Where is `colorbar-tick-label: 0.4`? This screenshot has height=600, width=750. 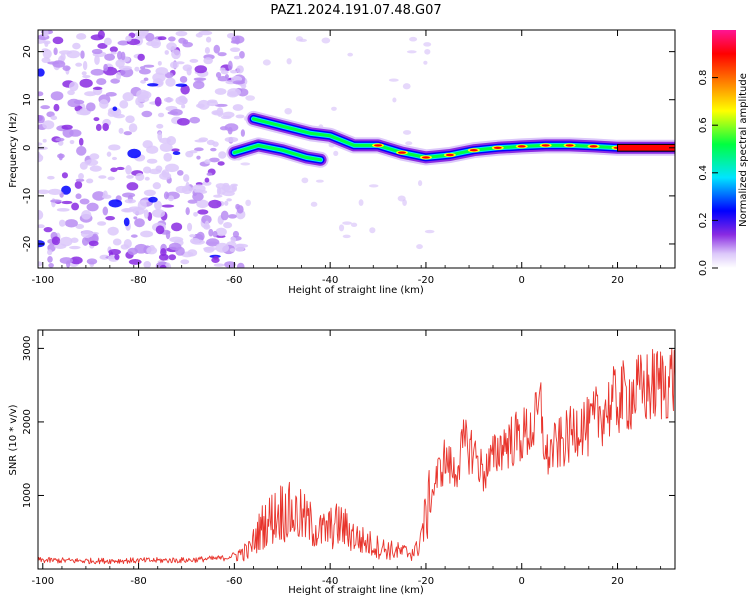
colorbar-tick-label: 0.4 is located at coordinates (703, 173).